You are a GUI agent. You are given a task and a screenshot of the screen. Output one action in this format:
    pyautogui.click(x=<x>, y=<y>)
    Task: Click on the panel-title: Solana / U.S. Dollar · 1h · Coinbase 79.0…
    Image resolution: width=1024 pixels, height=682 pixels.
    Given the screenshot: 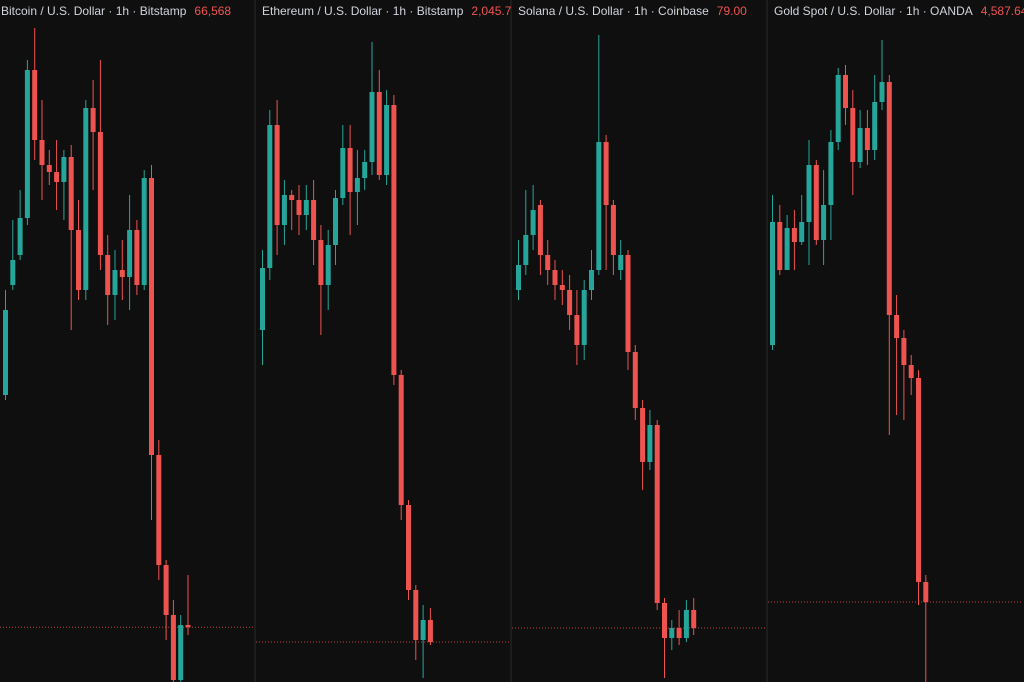 What is the action you would take?
    pyautogui.click(x=632, y=11)
    